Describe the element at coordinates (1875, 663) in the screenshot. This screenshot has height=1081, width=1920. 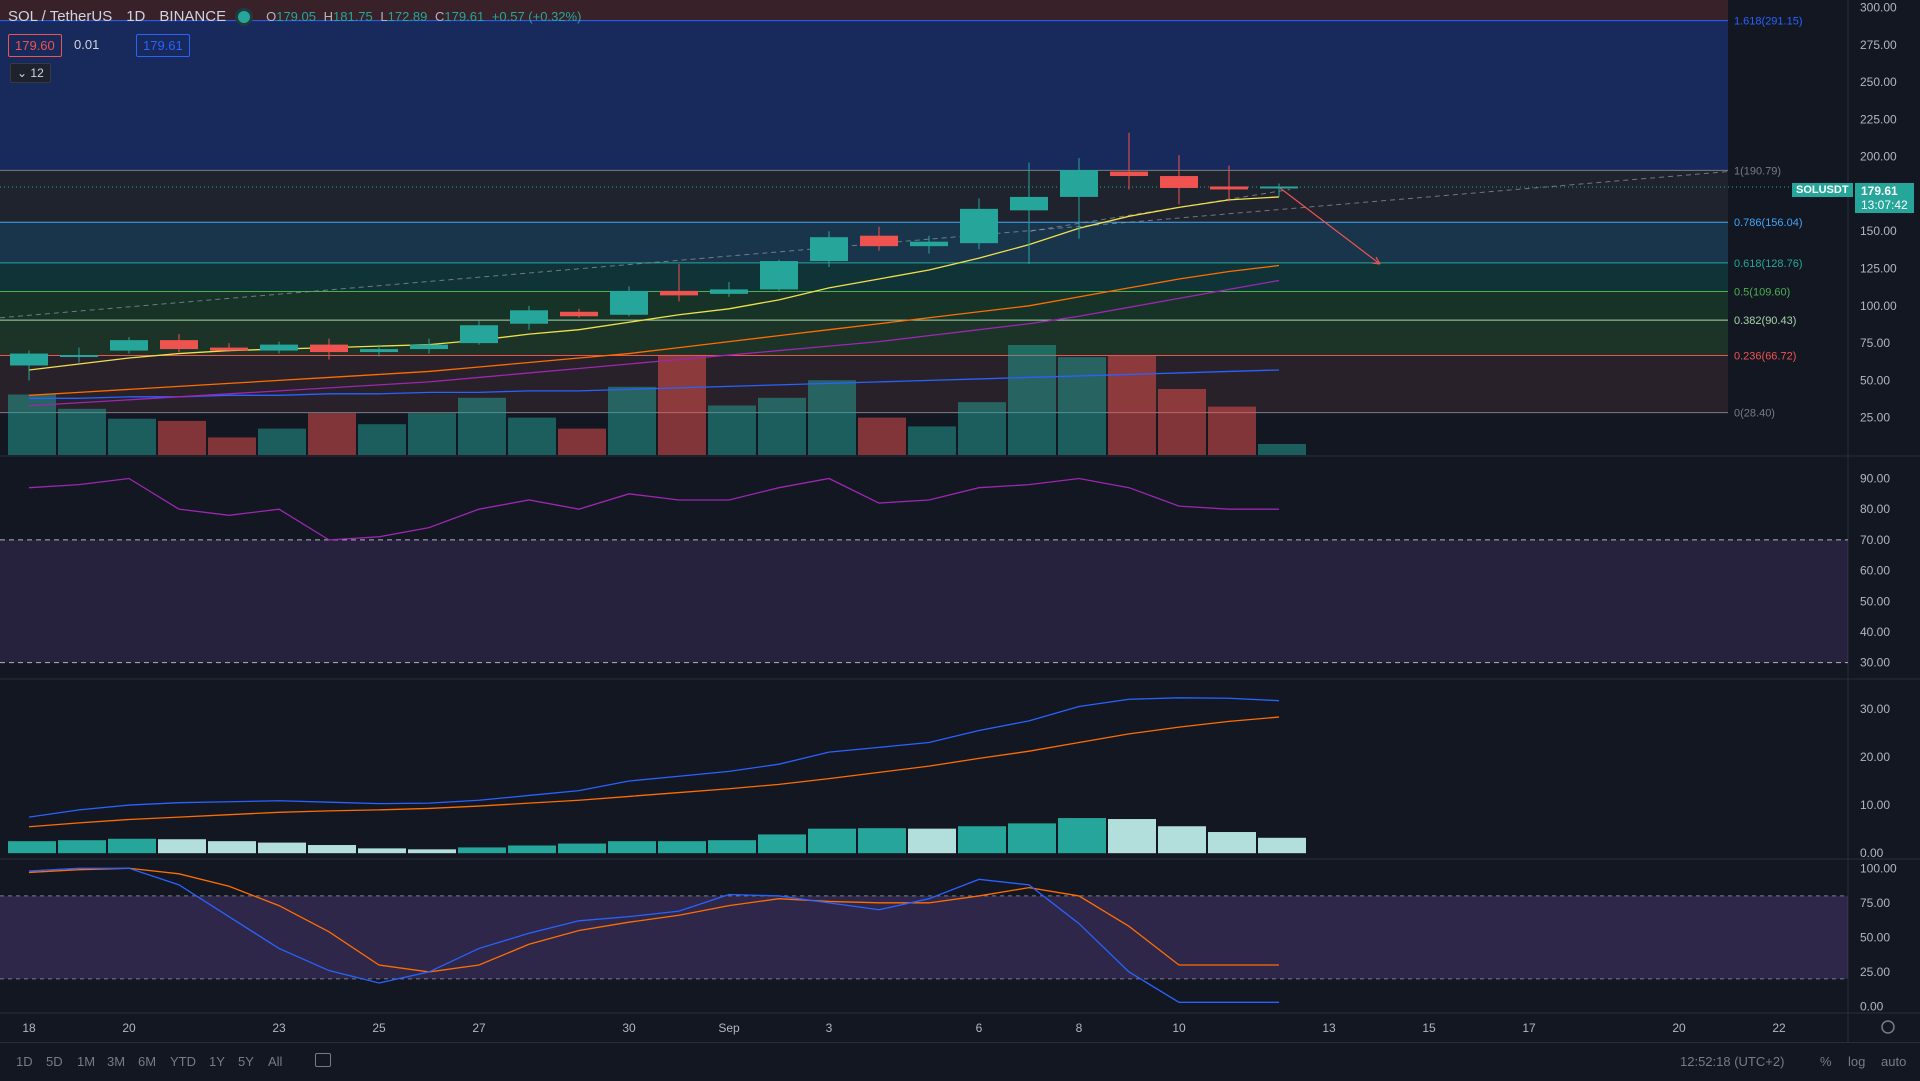
I see `price-axis-tick: 30.00` at that location.